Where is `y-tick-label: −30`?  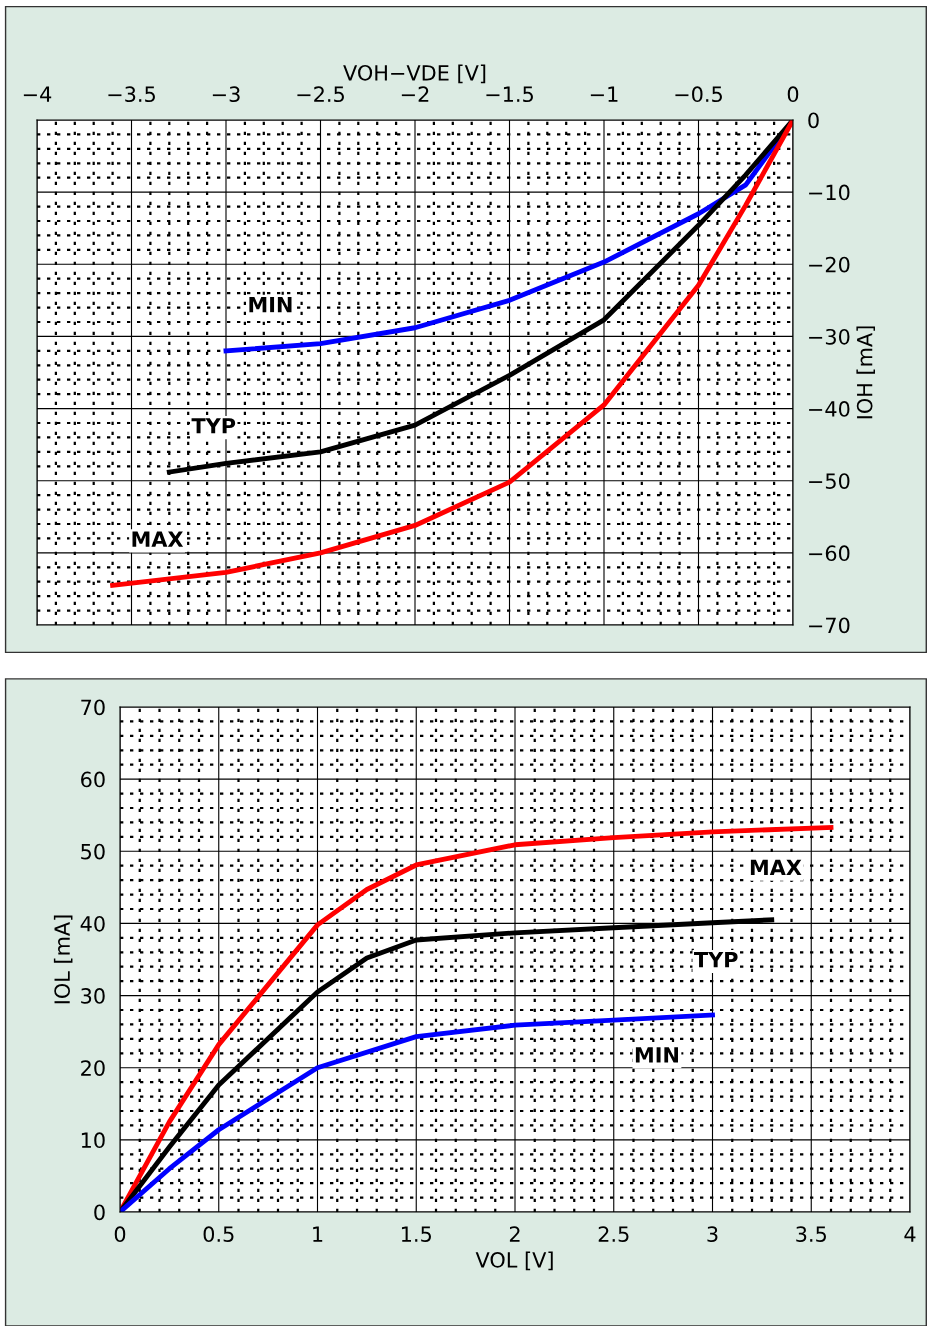
y-tick-label: −30 is located at coordinates (829, 336).